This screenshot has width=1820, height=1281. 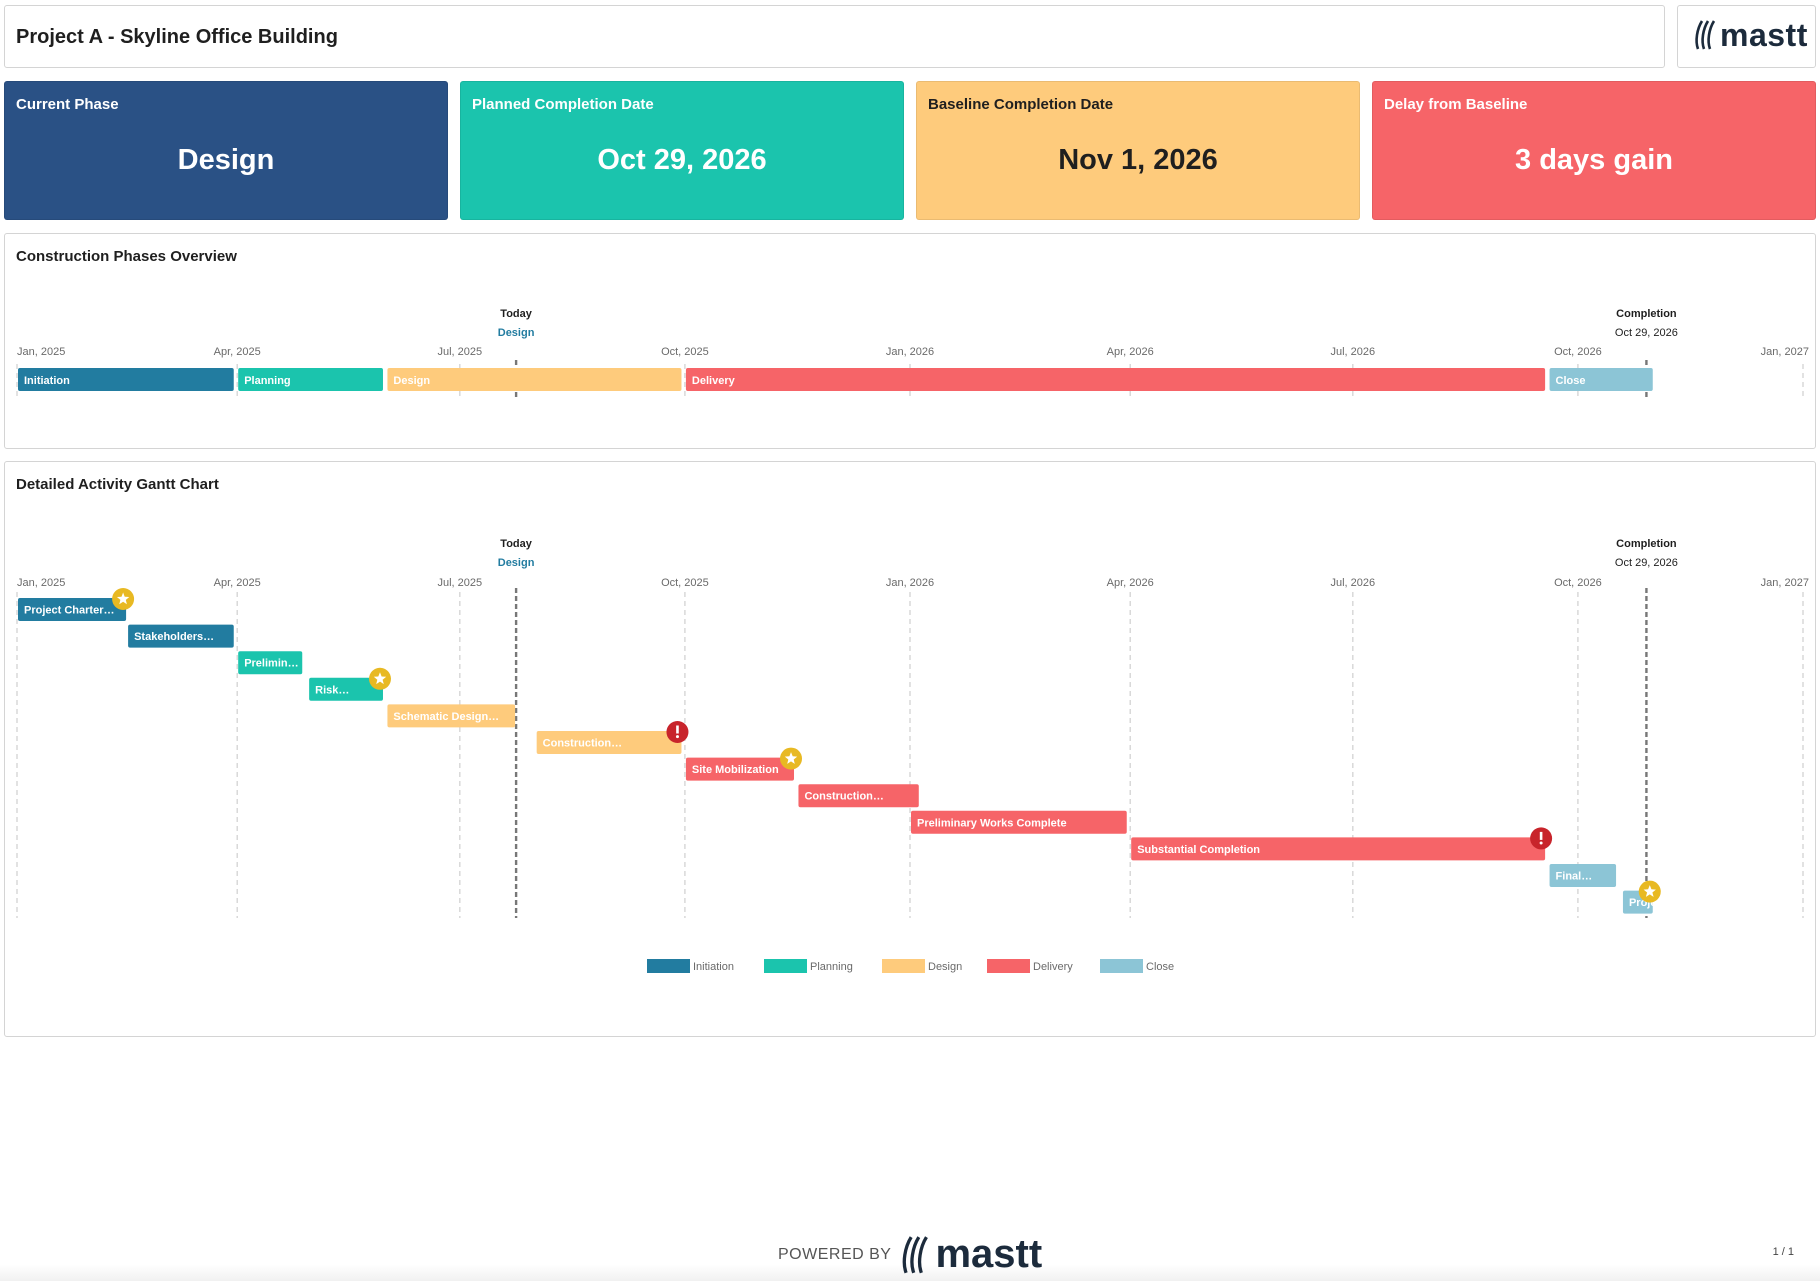 I want to click on phase-bar-label: Initiation, so click(x=47, y=381).